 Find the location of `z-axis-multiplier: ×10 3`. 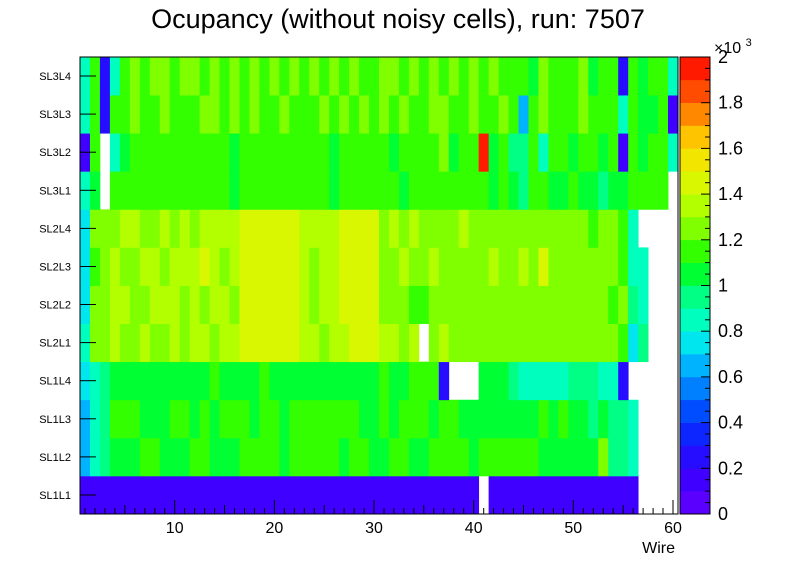

z-axis-multiplier: ×10 3 is located at coordinates (733, 47).